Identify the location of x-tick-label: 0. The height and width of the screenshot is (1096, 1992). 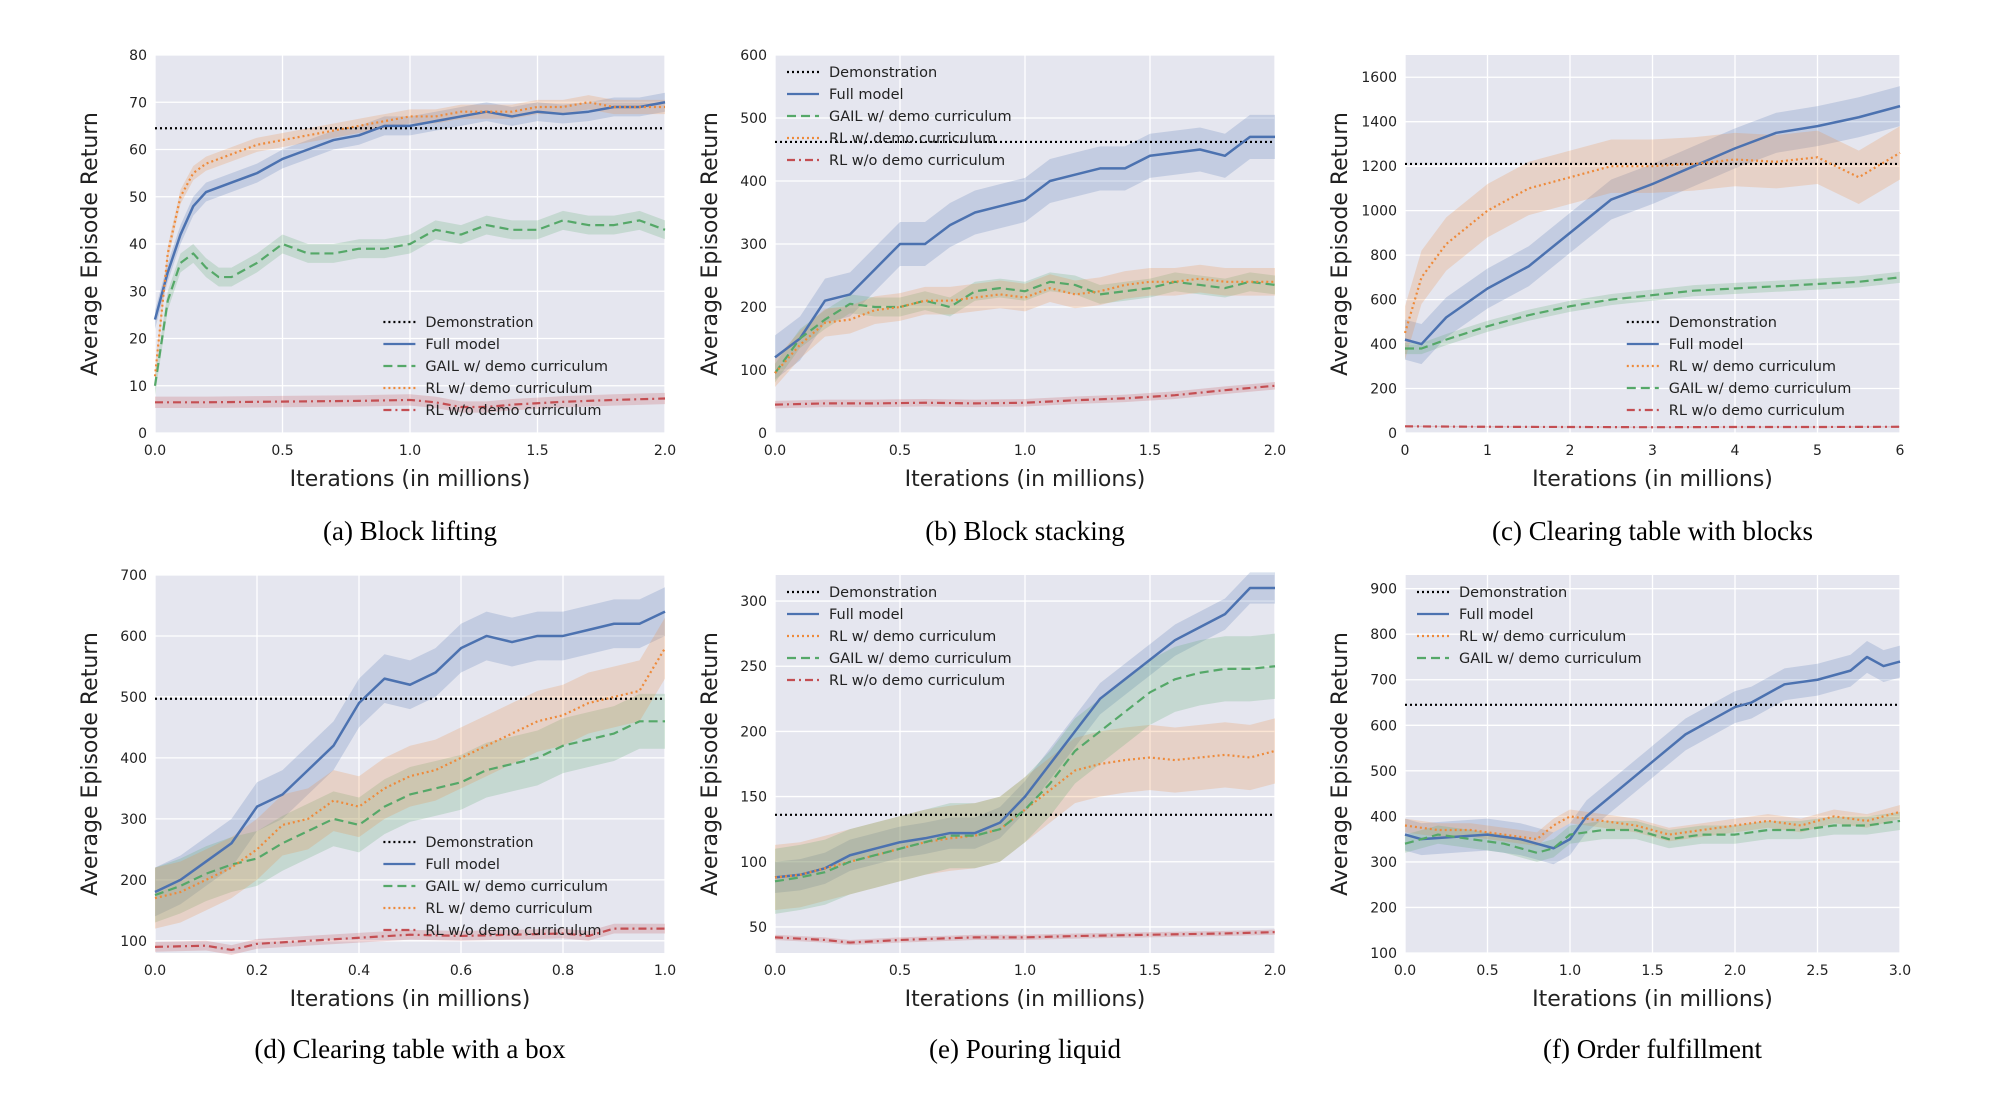
(1405, 451).